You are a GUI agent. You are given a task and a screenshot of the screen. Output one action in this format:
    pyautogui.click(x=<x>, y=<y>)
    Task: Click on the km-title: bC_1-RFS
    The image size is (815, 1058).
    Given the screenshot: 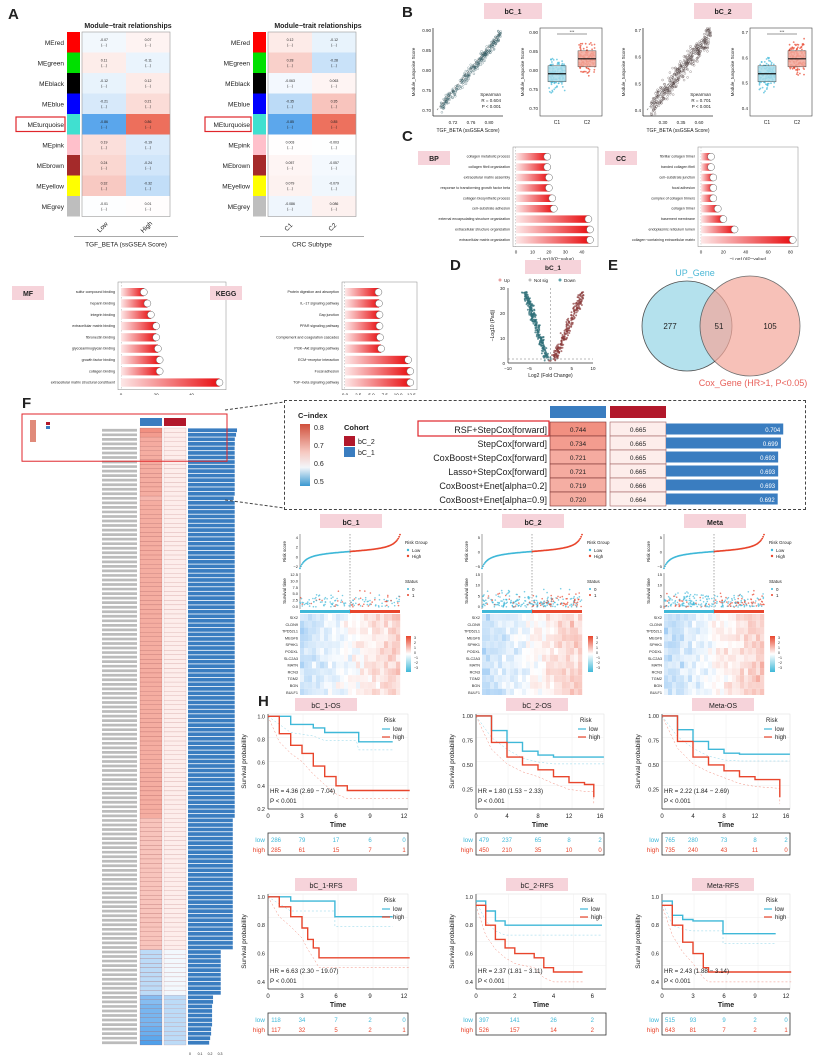 What is the action you would take?
    pyautogui.click(x=325, y=886)
    